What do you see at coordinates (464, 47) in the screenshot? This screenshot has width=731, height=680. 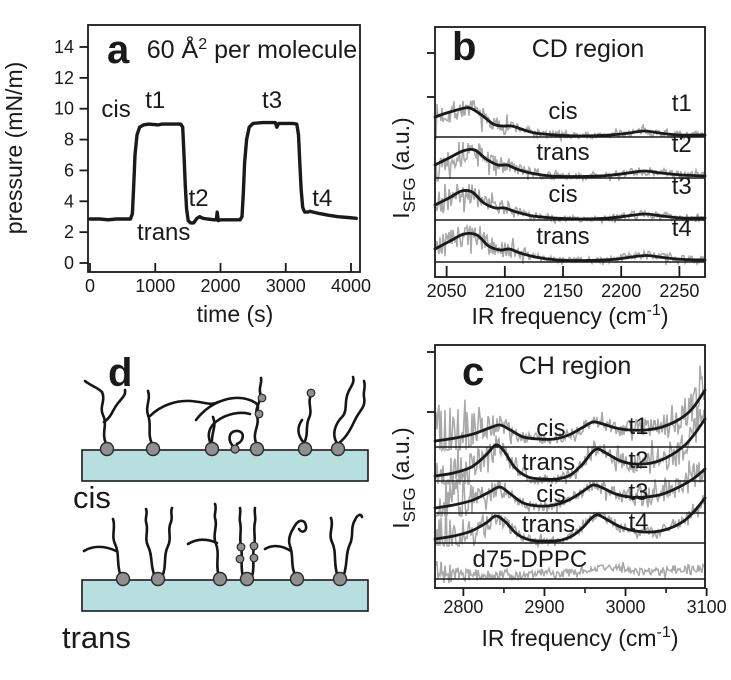 I see `panel-b-letter: b` at bounding box center [464, 47].